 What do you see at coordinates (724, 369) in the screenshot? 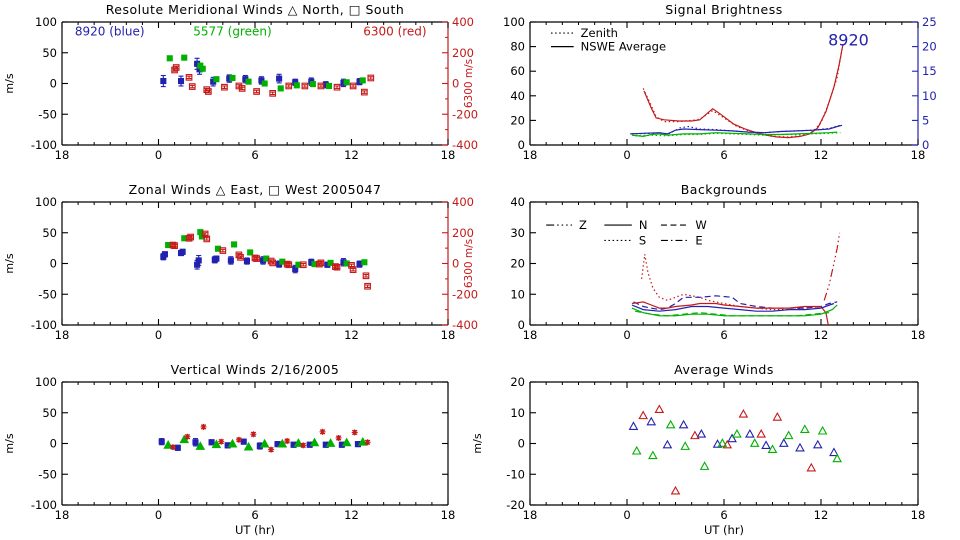
I see `panel-title-average-winds: Average Winds` at bounding box center [724, 369].